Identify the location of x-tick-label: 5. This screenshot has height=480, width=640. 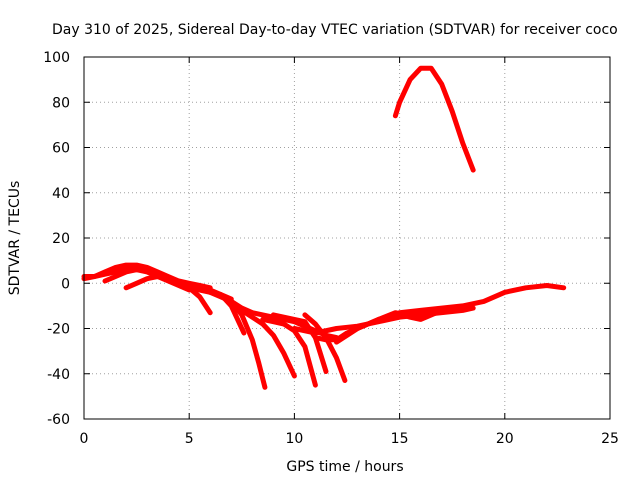
(189, 439).